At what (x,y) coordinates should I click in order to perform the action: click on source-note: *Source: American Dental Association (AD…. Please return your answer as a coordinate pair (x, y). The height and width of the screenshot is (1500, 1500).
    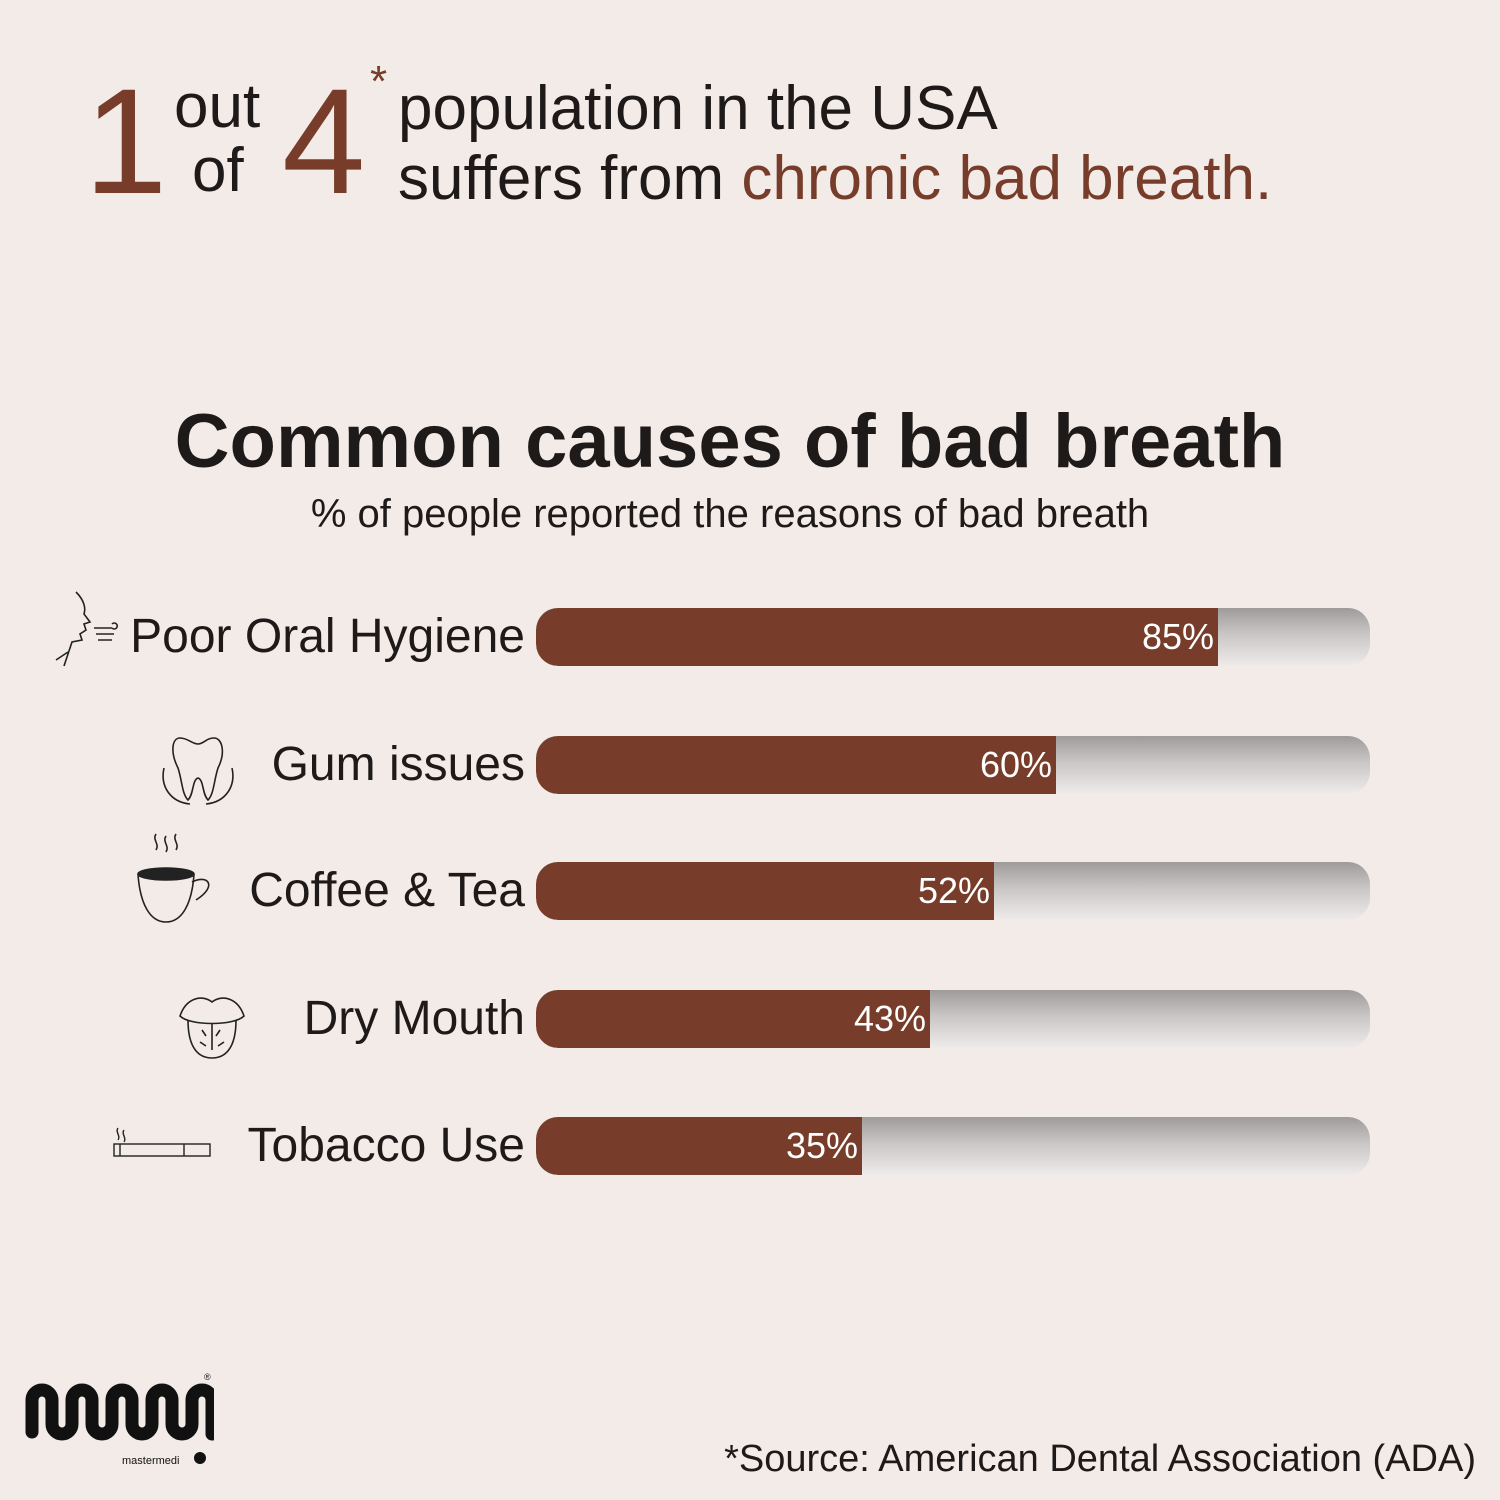
    Looking at the image, I should click on (1100, 1459).